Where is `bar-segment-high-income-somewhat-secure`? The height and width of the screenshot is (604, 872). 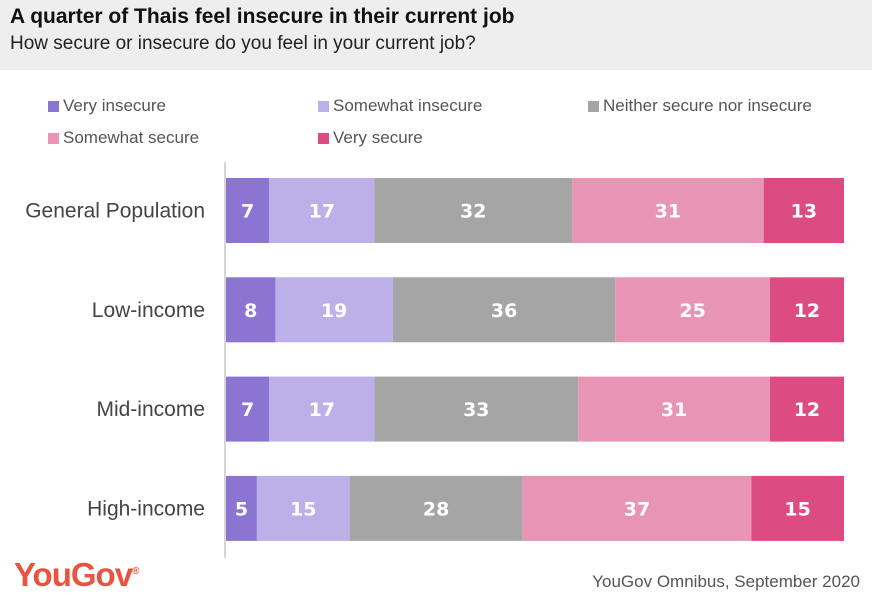
bar-segment-high-income-somewhat-secure is located at coordinates (637, 508).